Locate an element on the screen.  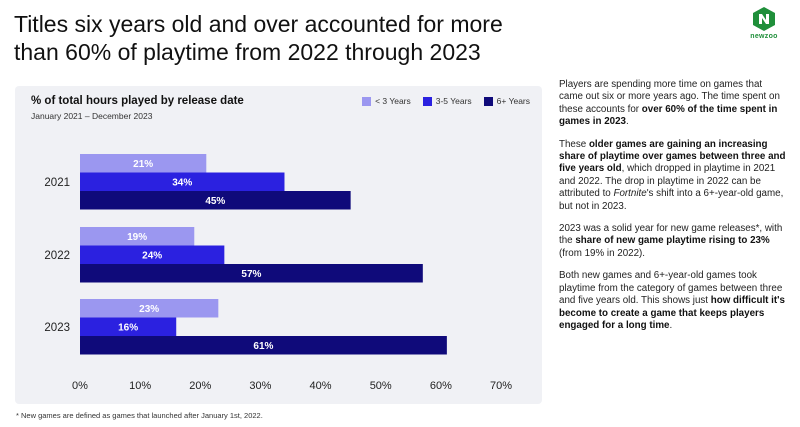
data-label-2022-series-2: 57% is located at coordinates (251, 274).